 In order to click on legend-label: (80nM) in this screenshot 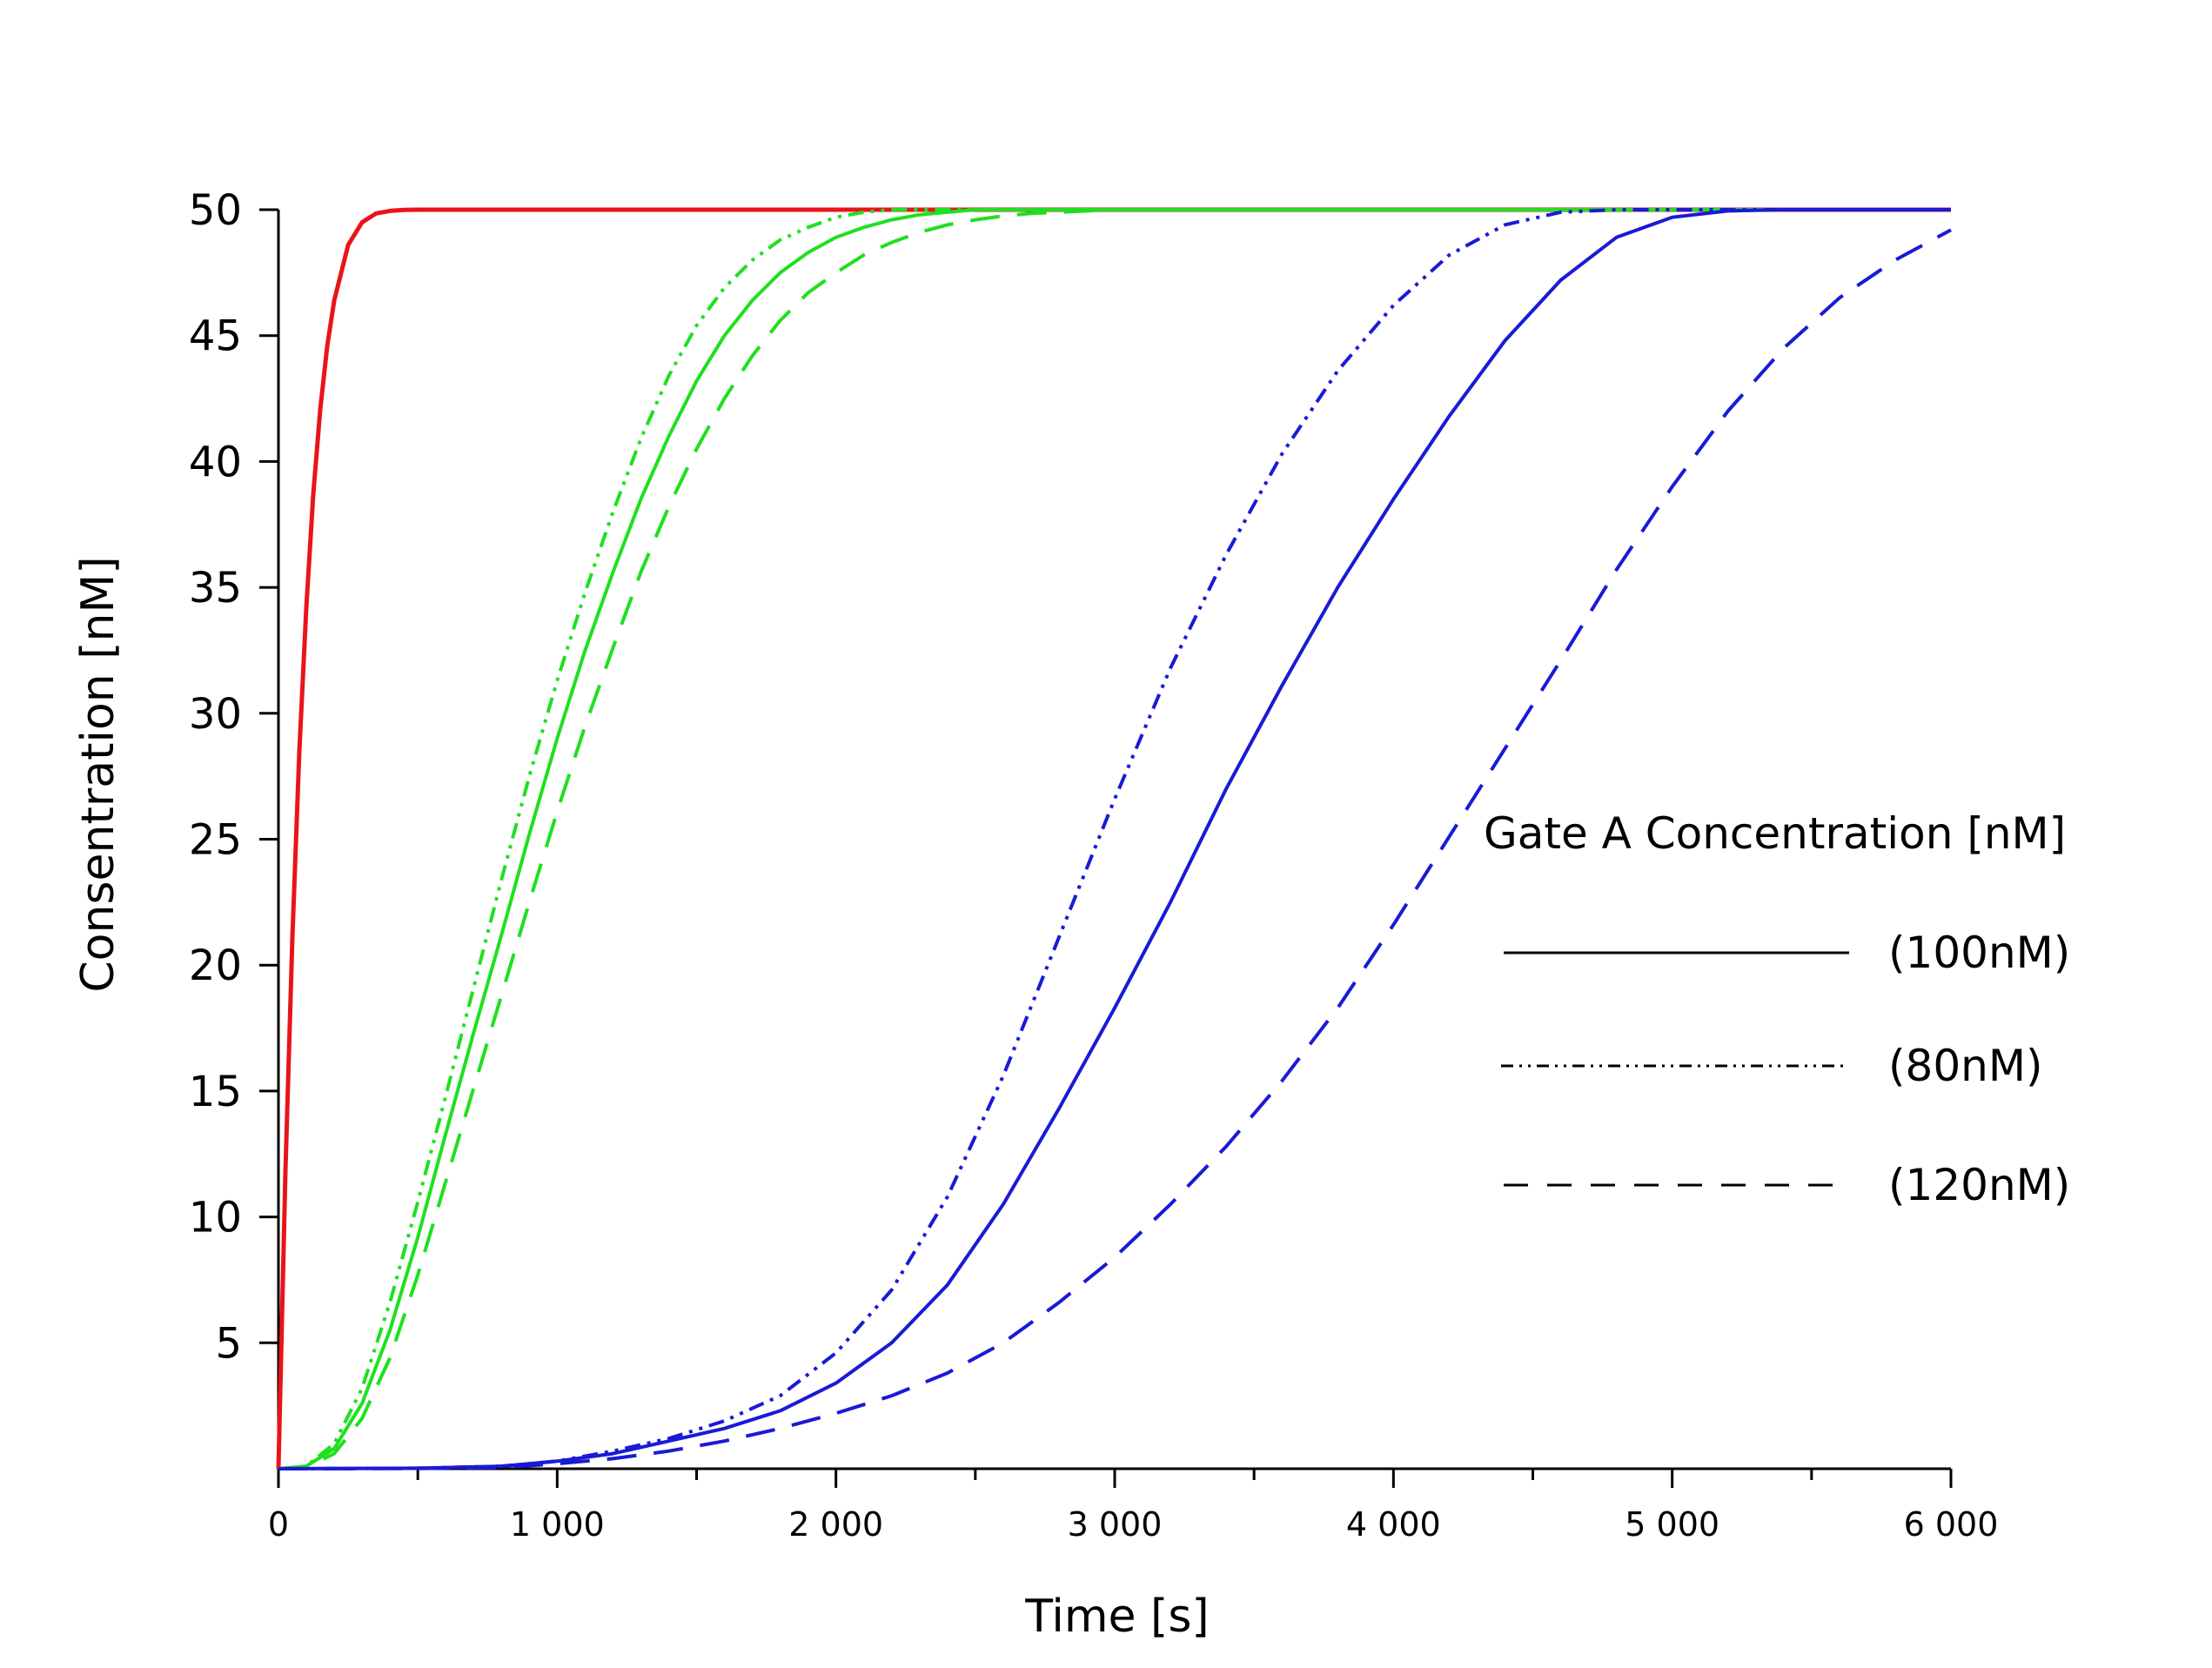, I will do `click(1965, 1066)`.